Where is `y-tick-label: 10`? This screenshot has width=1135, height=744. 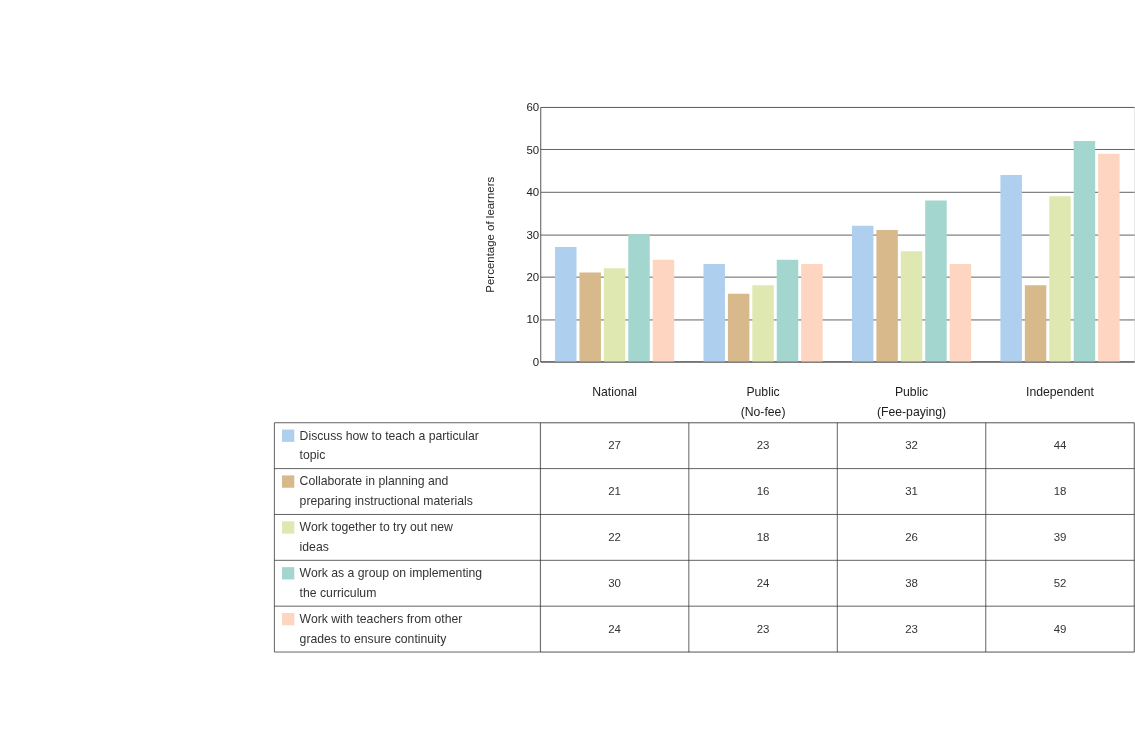 y-tick-label: 10 is located at coordinates (533, 319).